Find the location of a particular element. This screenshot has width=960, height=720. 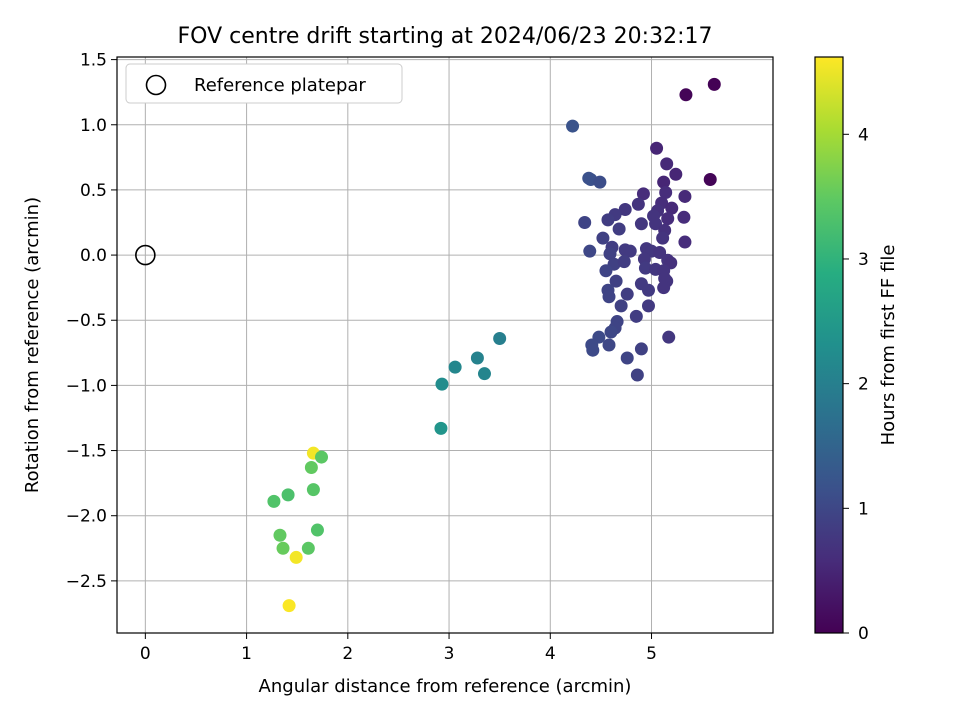

colorbar: 0 1 2 3 4 Hours from first FF file is located at coordinates (856, 350).